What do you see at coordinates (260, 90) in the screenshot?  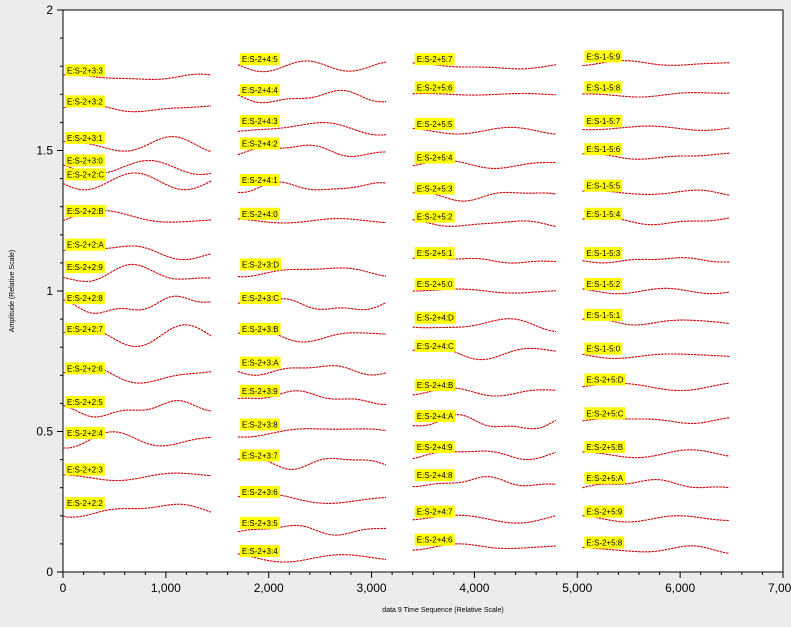 I see `trace-label-text: E:S-2+4:4` at bounding box center [260, 90].